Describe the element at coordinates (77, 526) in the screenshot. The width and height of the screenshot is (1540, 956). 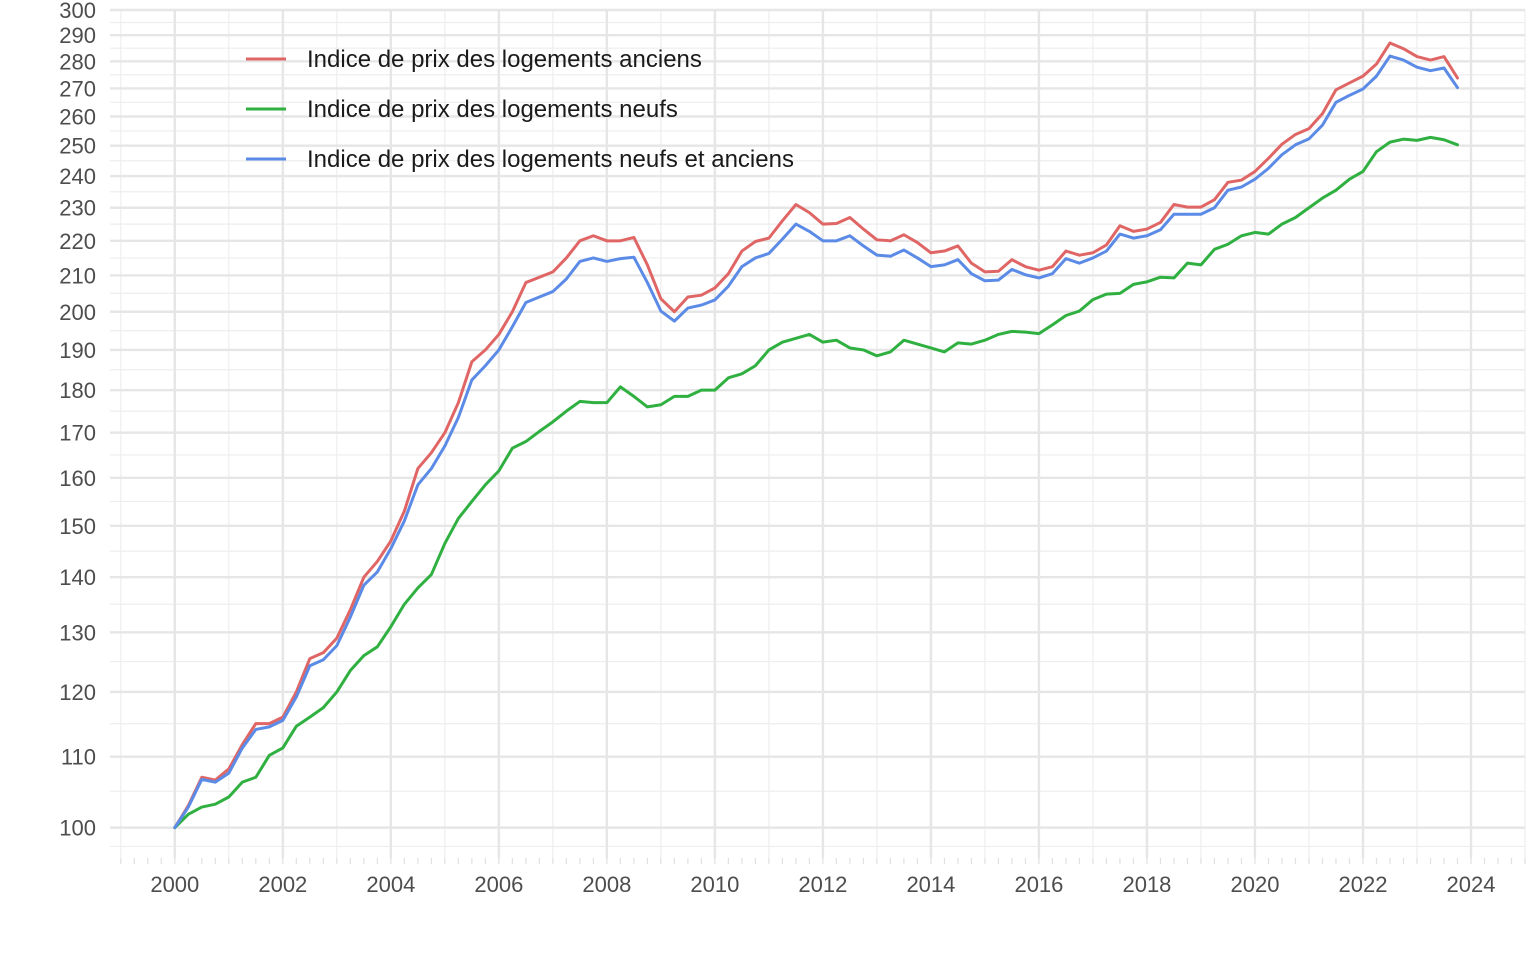
I see `y-tick-label: 150` at that location.